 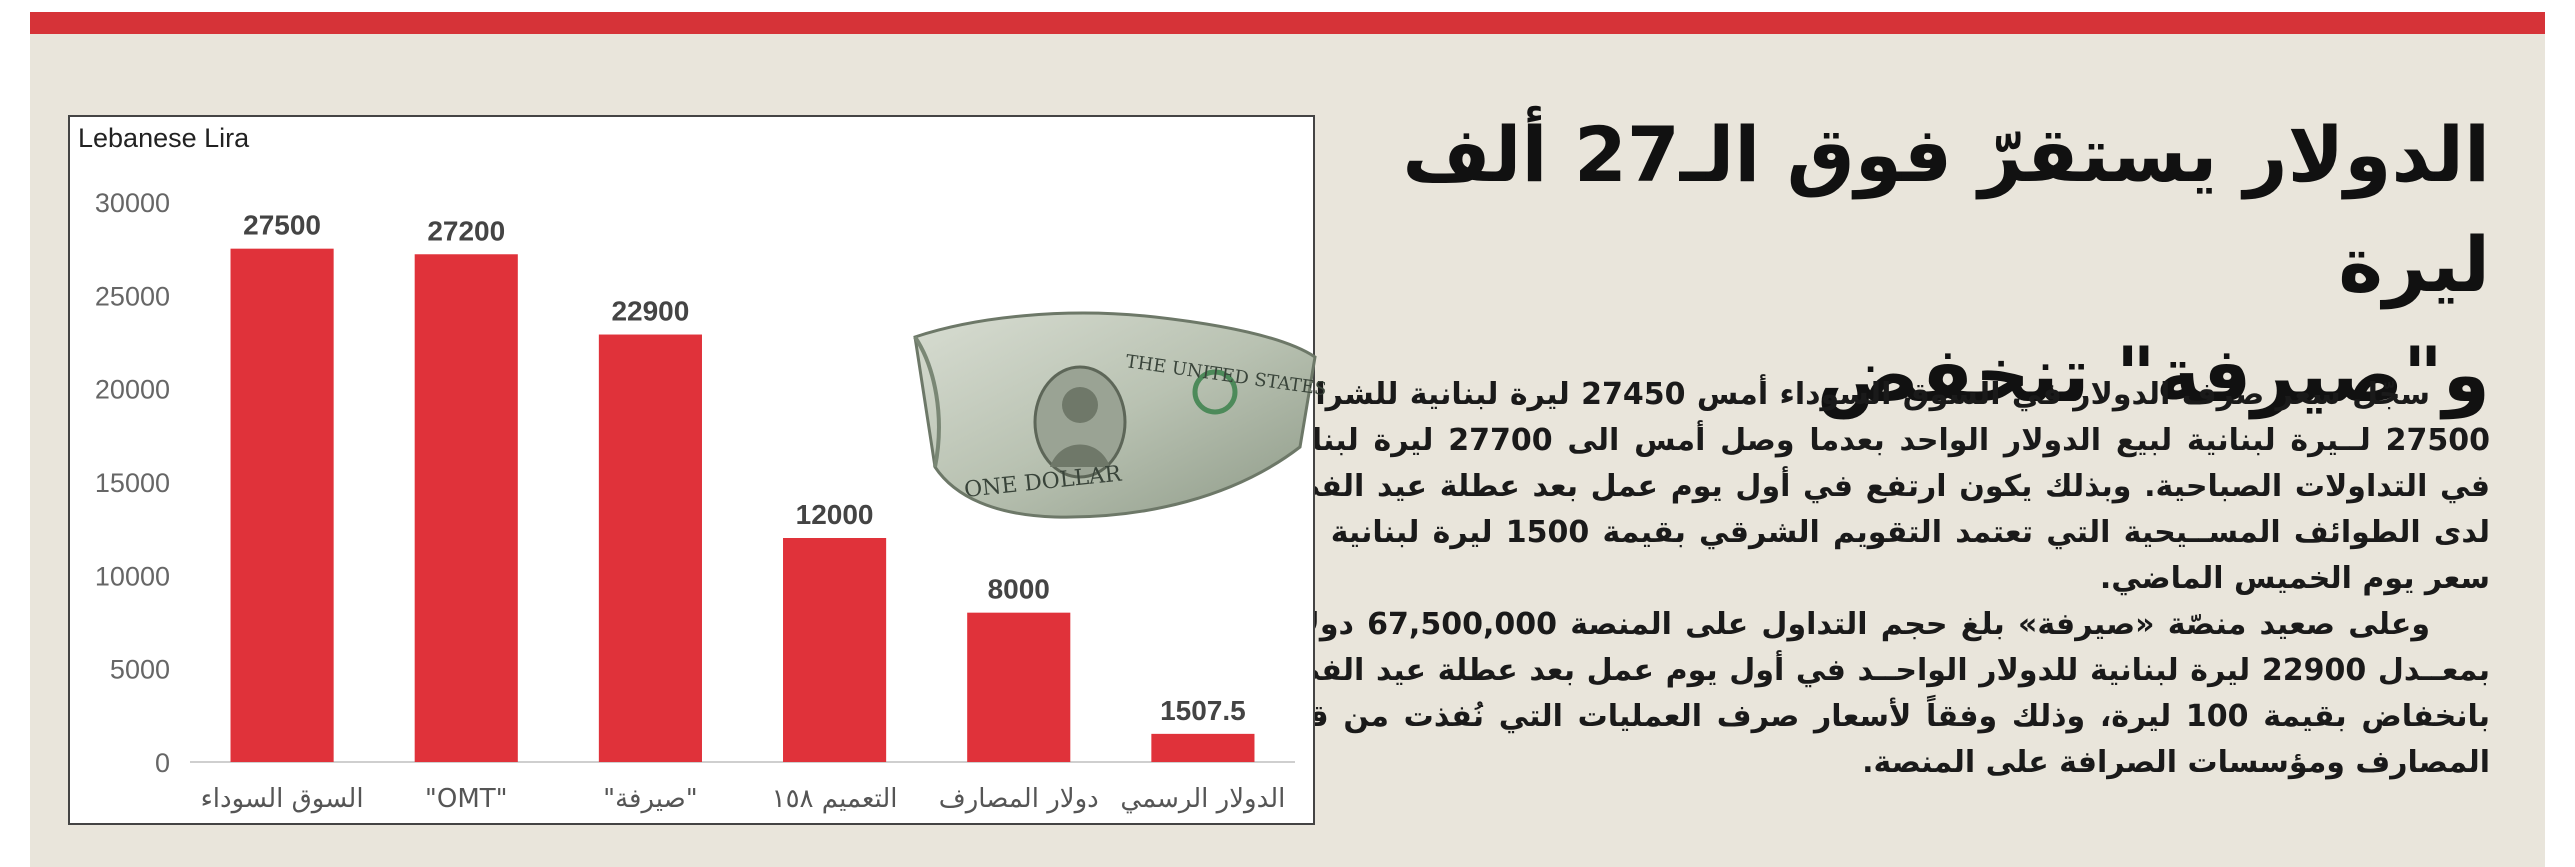 What do you see at coordinates (466, 799) in the screenshot?
I see `x-category-label: "OMT"` at bounding box center [466, 799].